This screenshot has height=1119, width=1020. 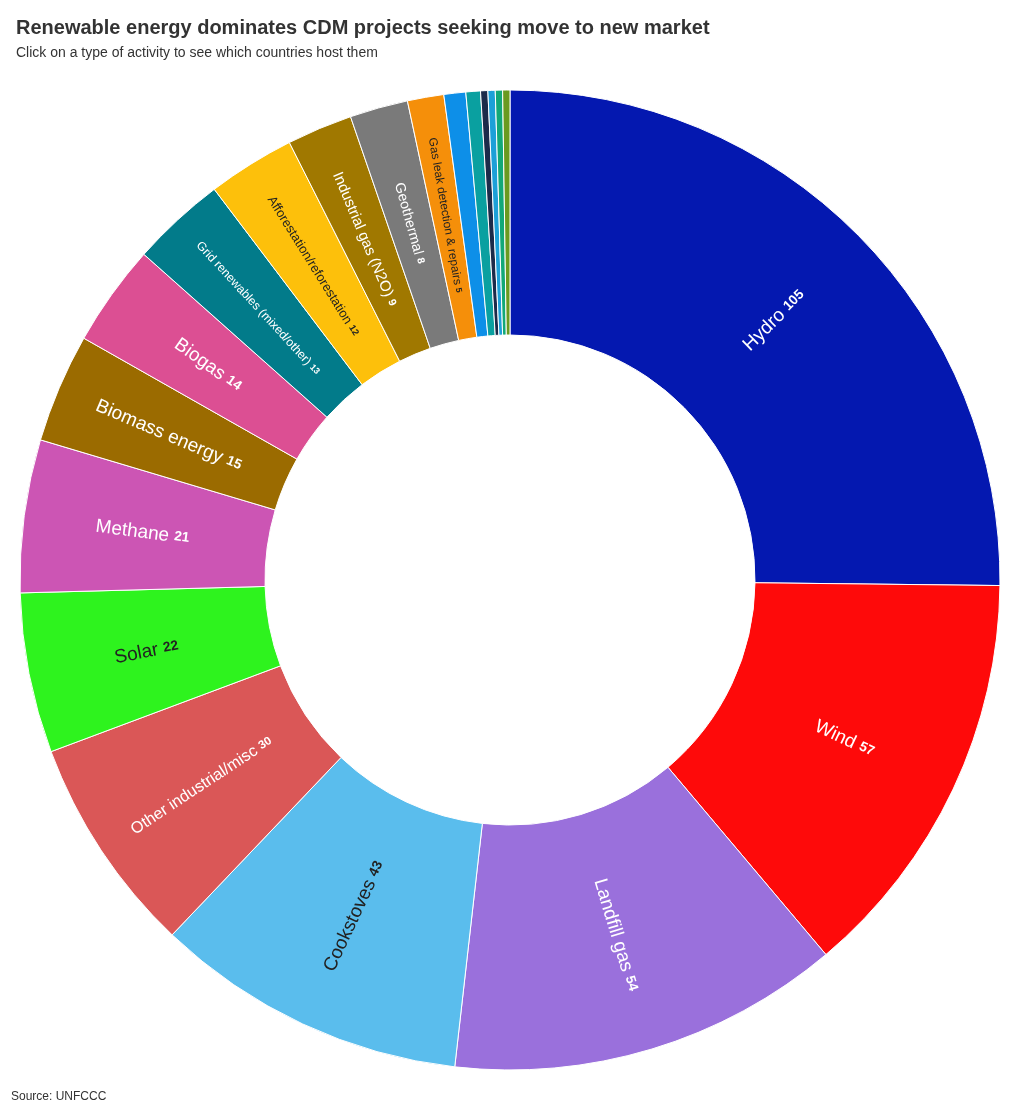 What do you see at coordinates (264, 742) in the screenshot?
I see `data-label: 30` at bounding box center [264, 742].